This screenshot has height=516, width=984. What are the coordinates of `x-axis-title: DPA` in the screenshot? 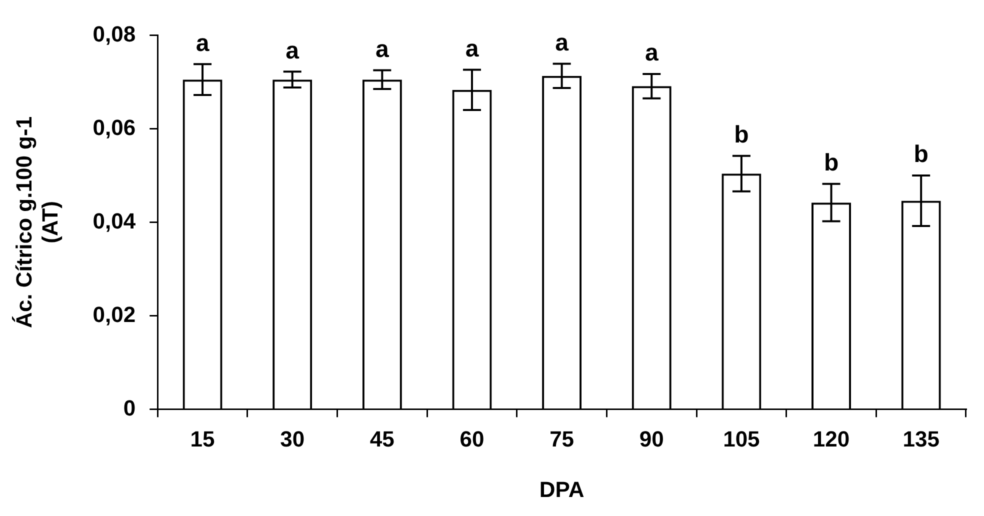 It's located at (561, 489).